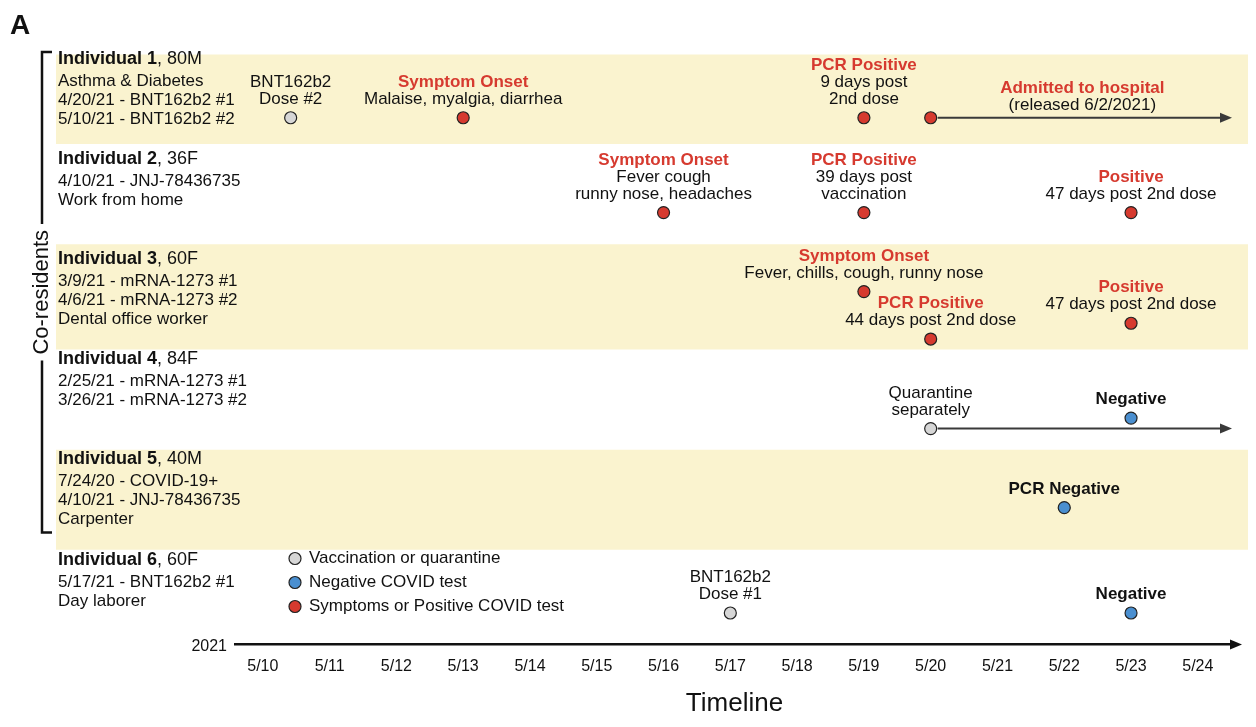  Describe the element at coordinates (149, 179) in the screenshot. I see `annotation: Individual 2, 36F 4/10/21 - JNJ-78436735 Work from home` at that location.